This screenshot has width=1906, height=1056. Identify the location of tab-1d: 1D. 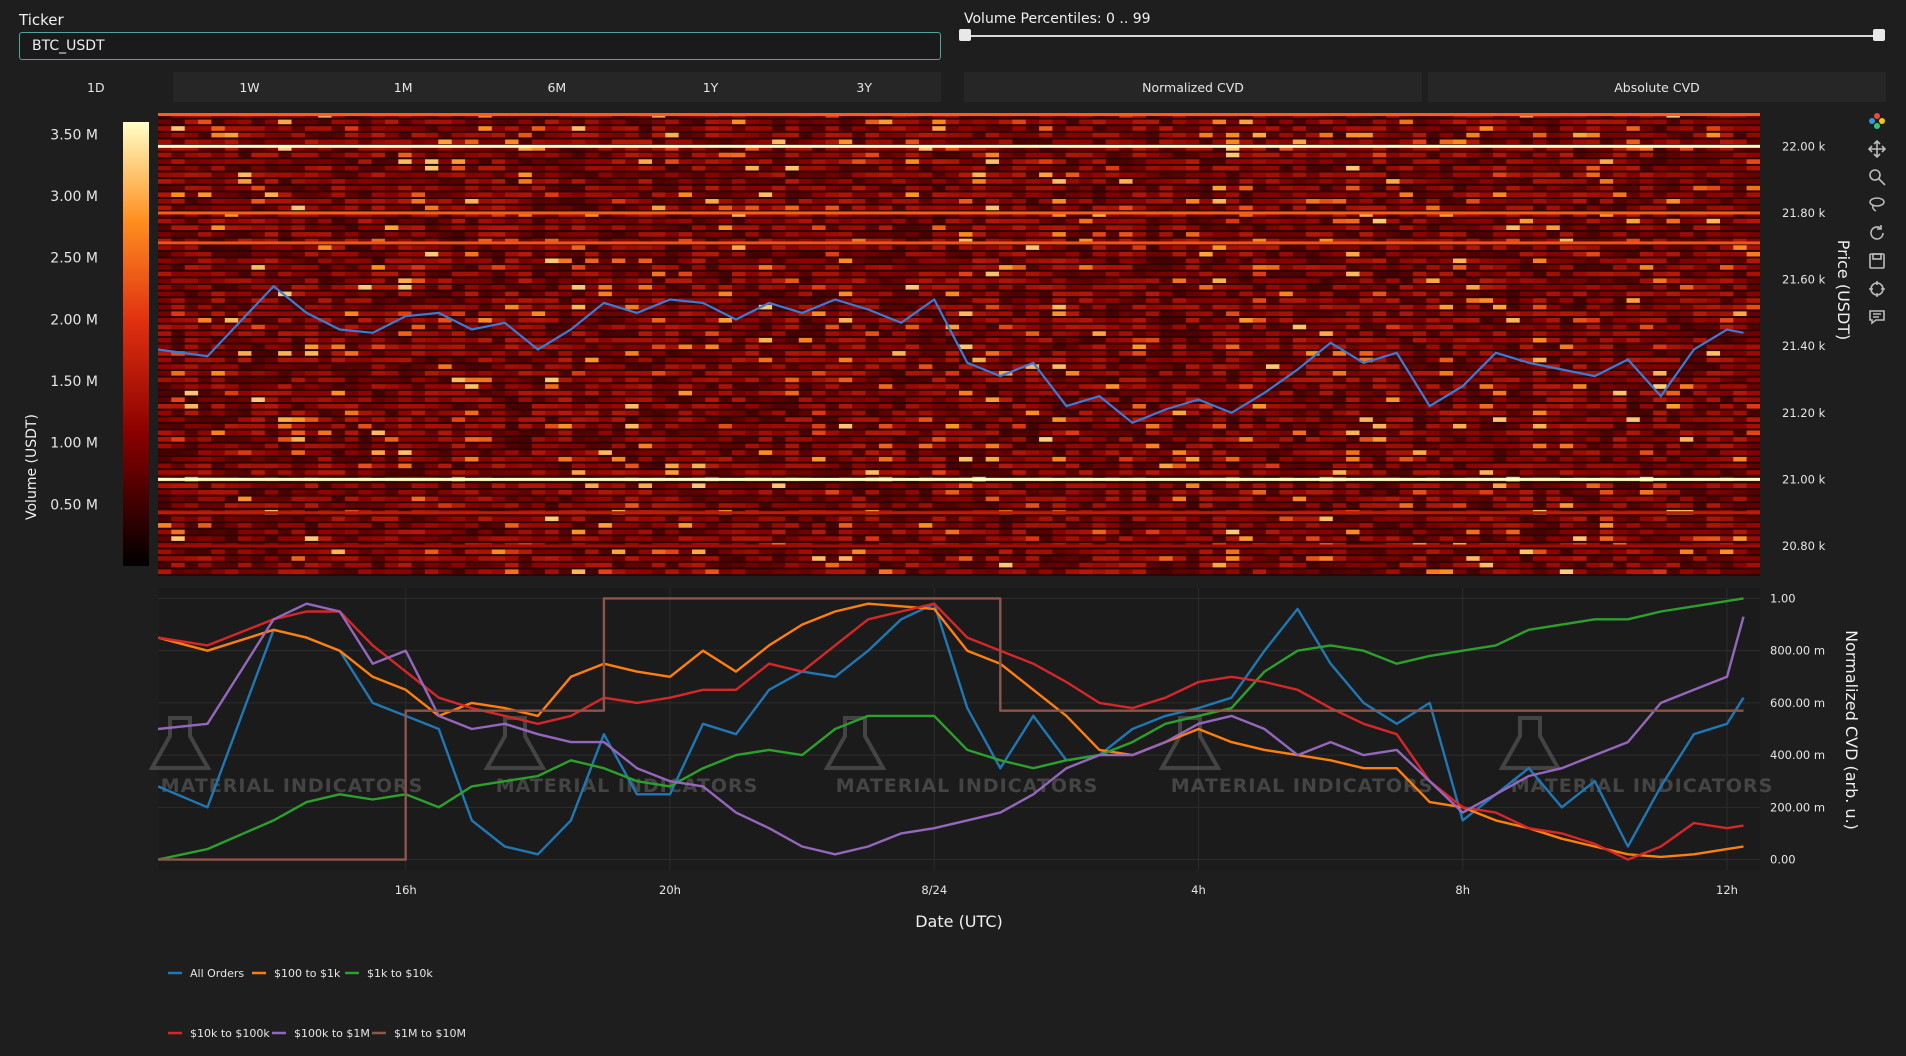
(96, 87).